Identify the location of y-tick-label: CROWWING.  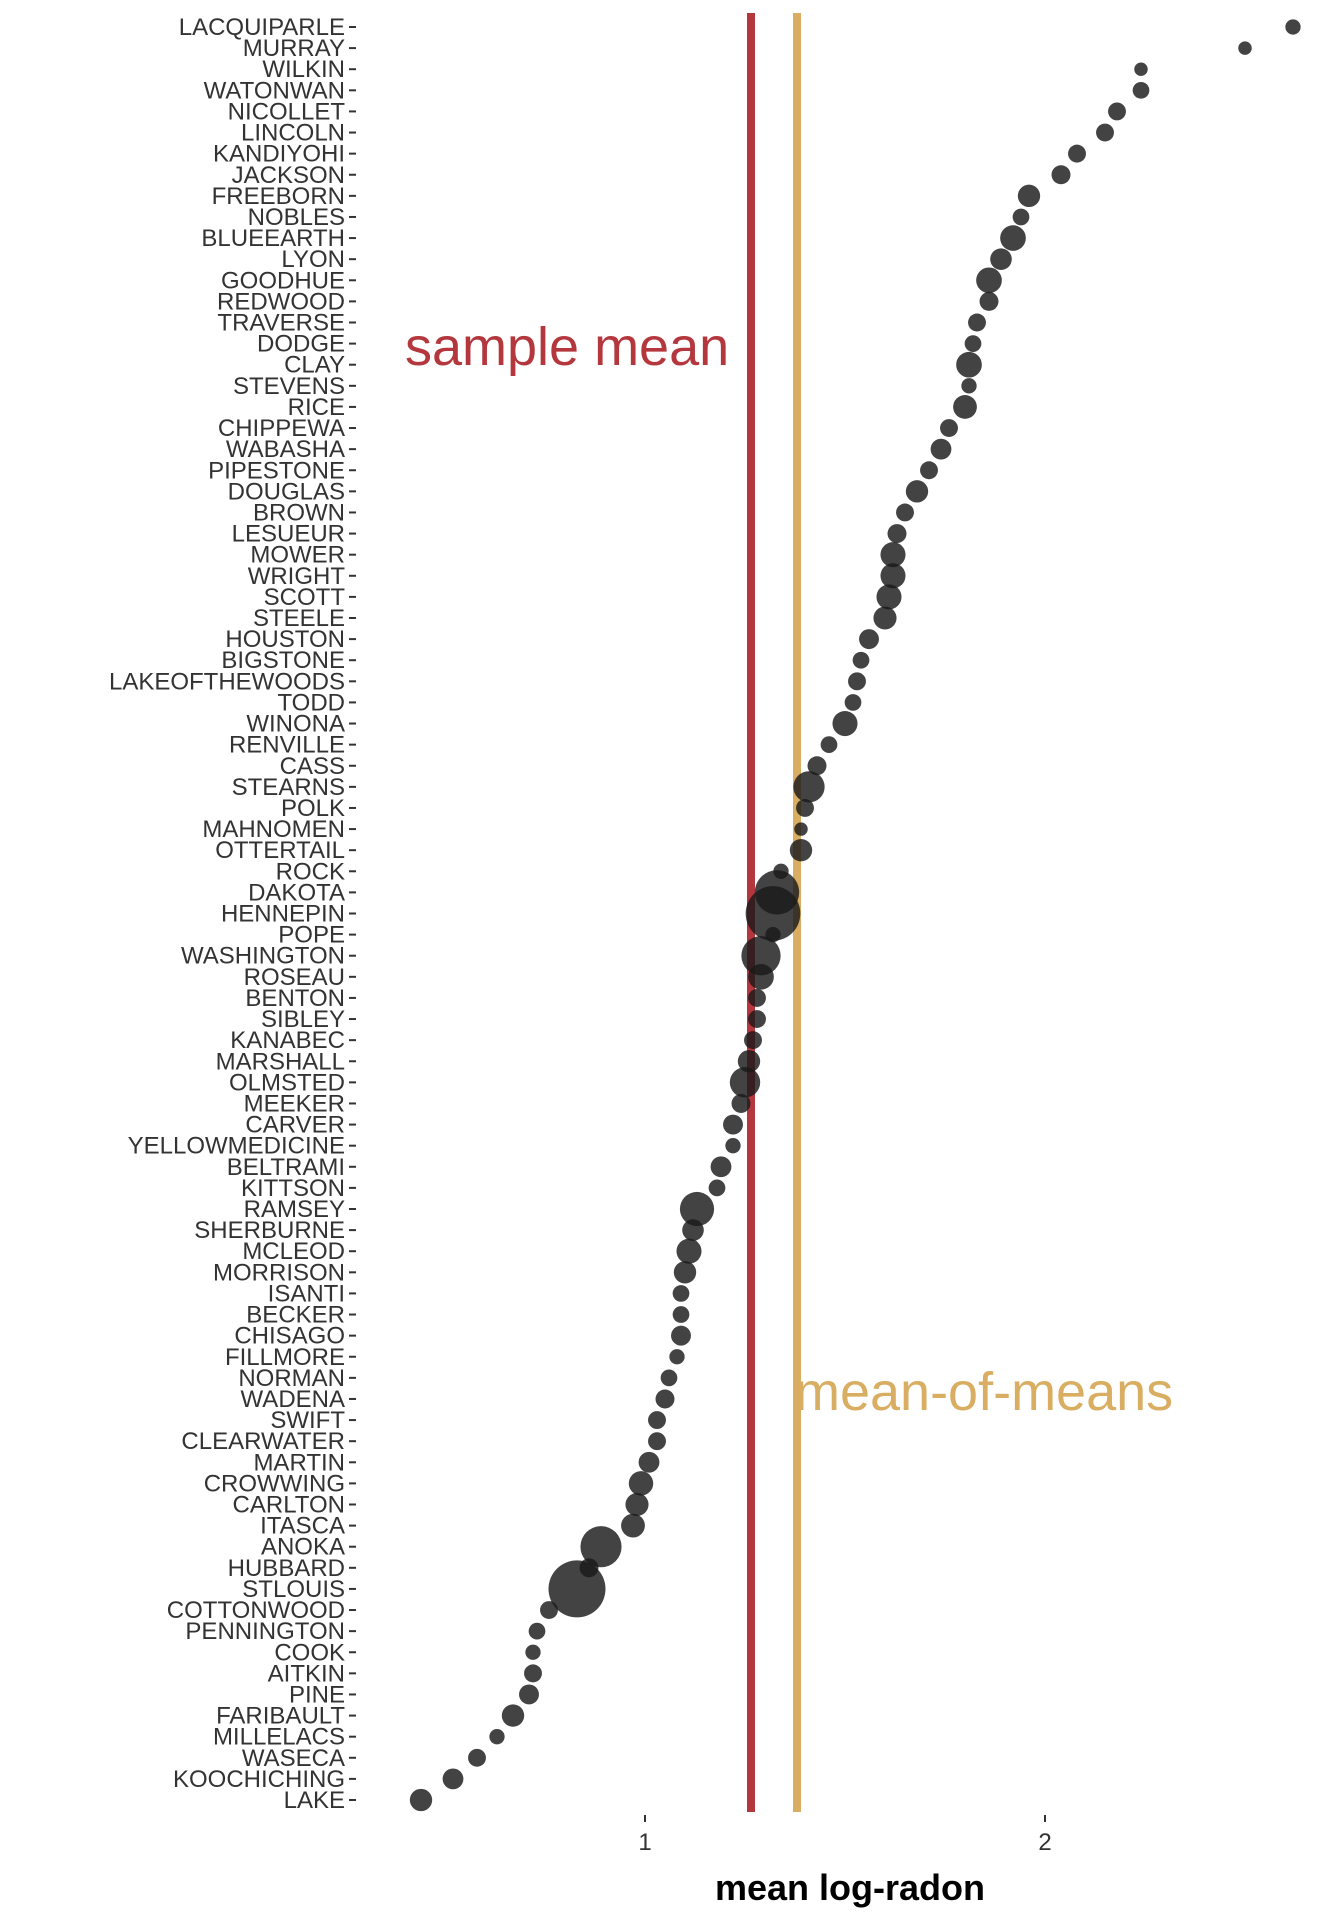
(274, 1483).